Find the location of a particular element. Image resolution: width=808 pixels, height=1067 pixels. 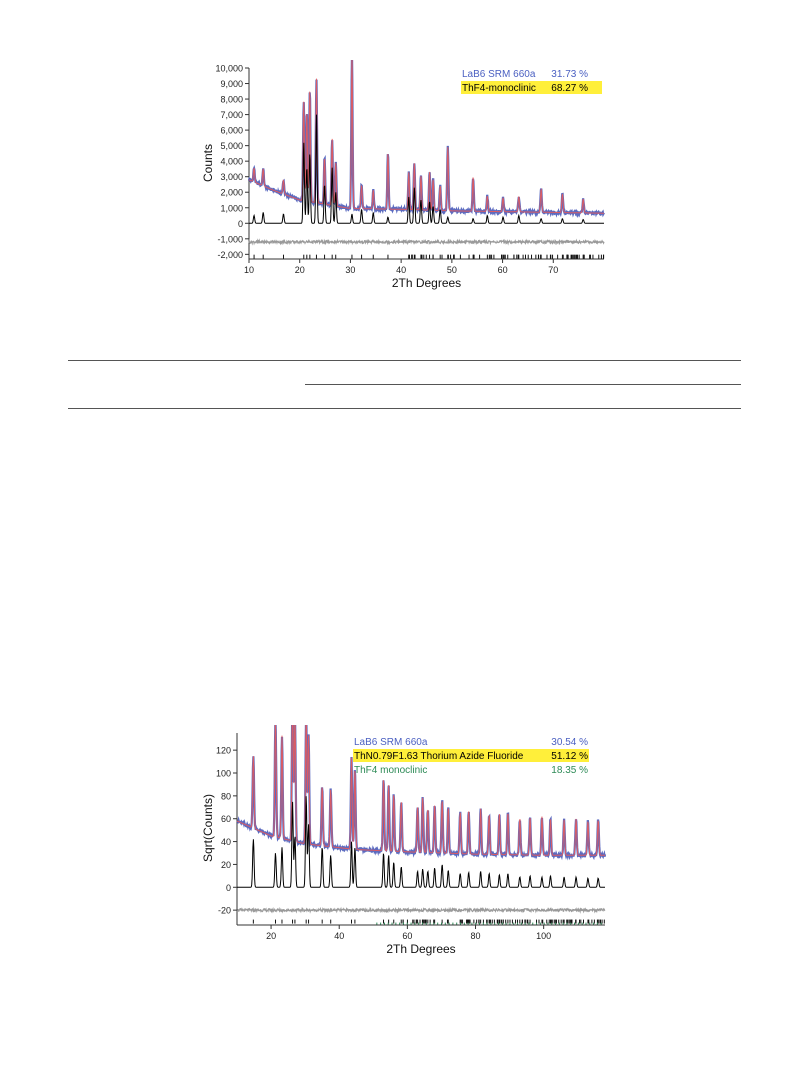

y-tick-label: -1,000 is located at coordinates (230, 239).